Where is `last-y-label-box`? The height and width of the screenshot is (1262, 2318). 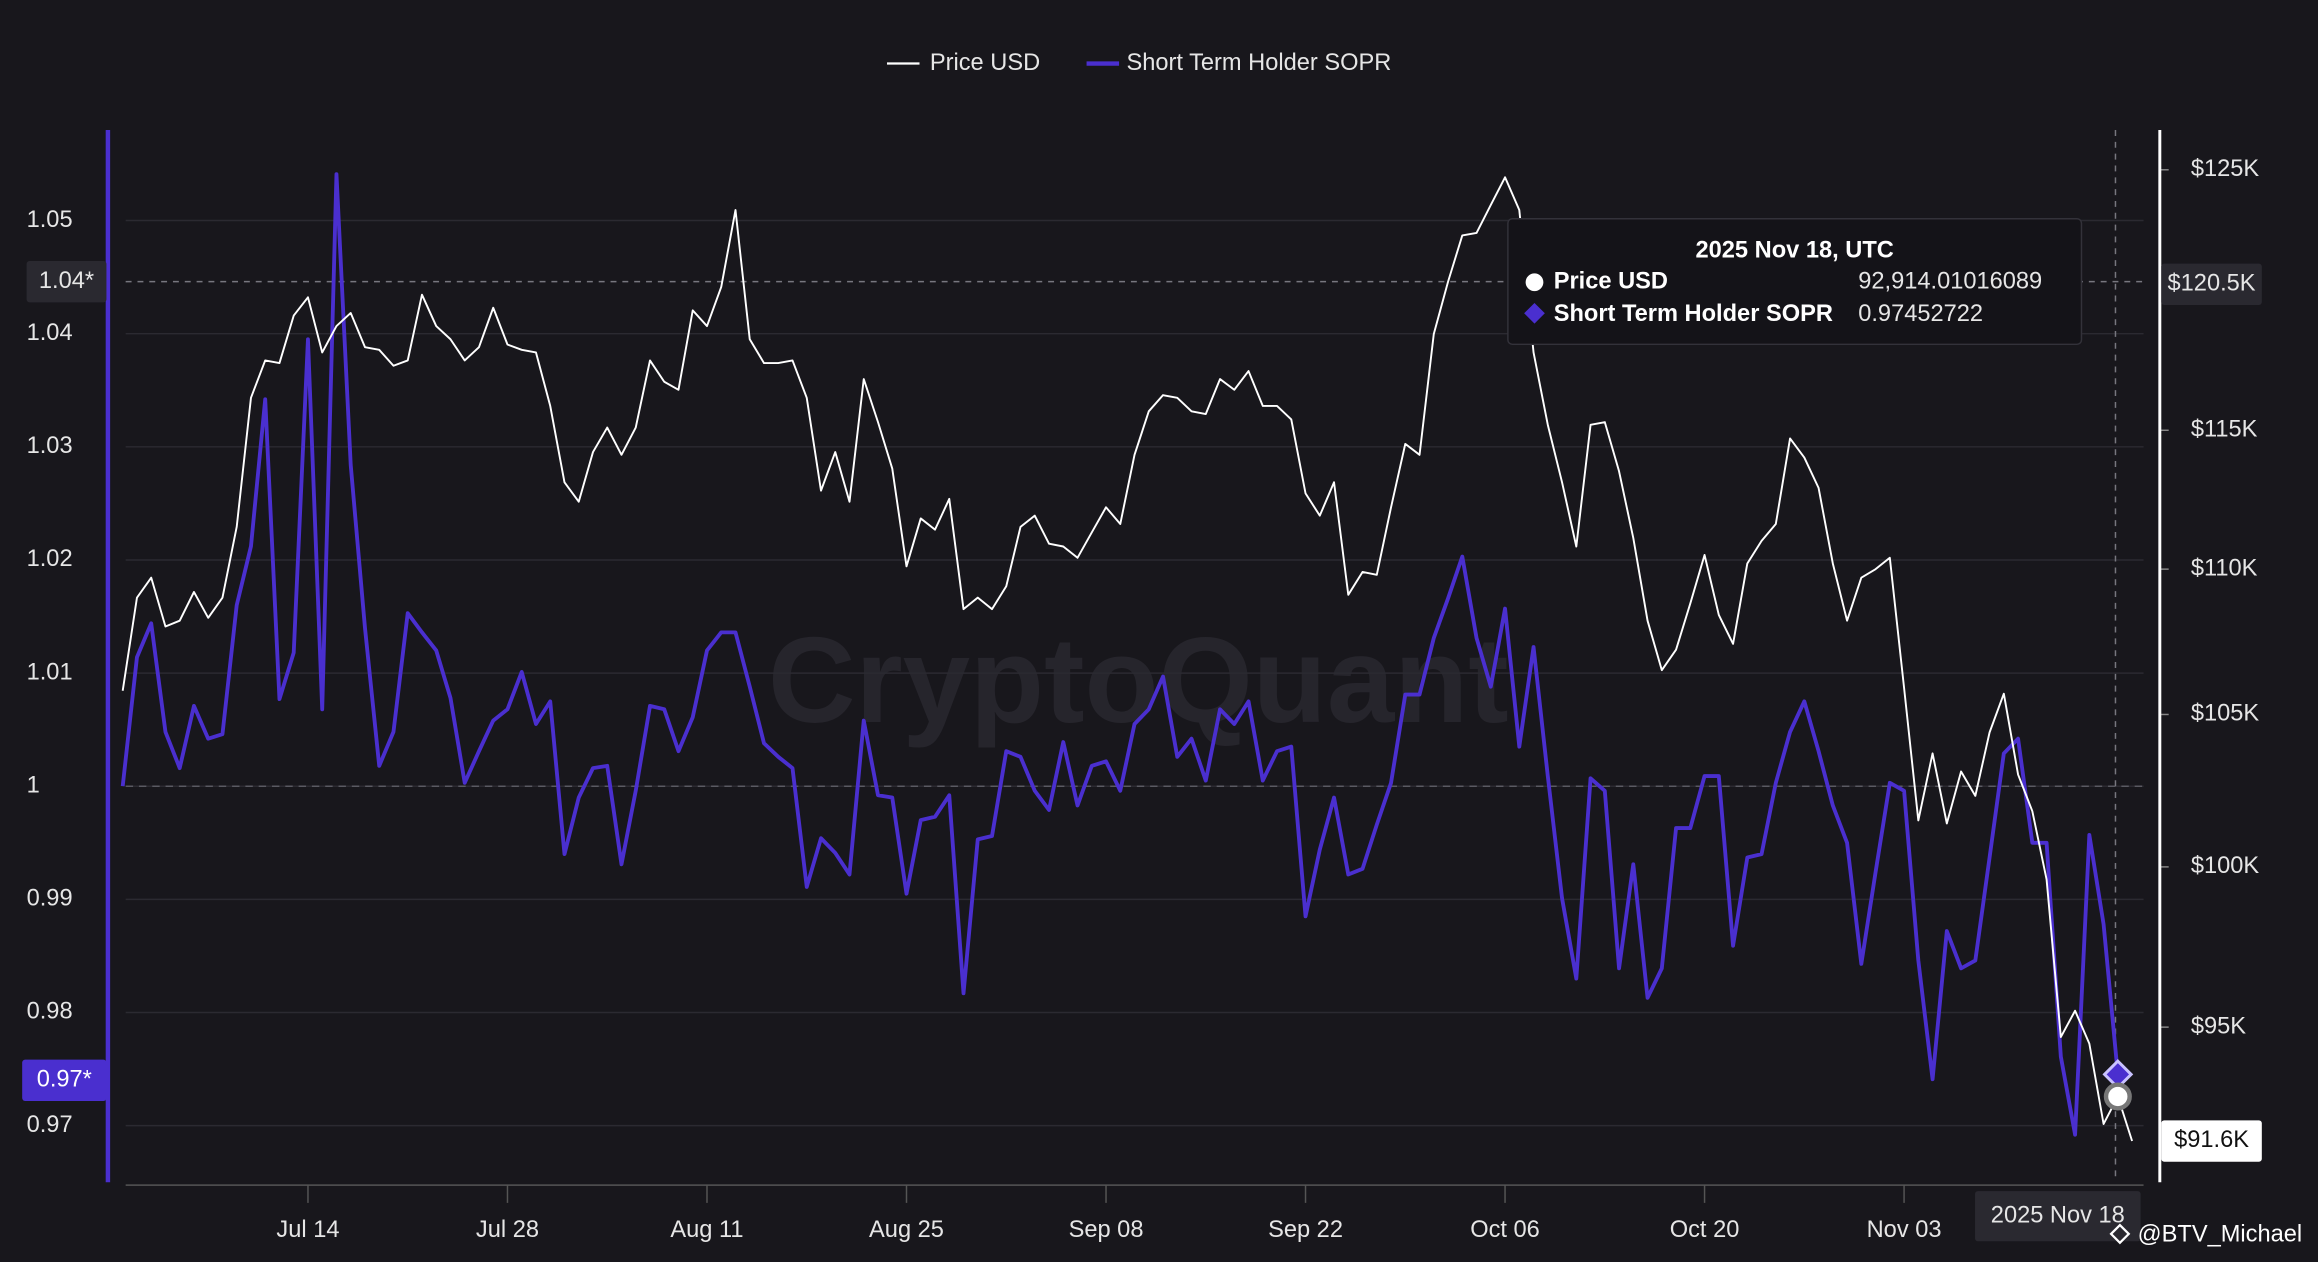 last-y-label-box is located at coordinates (64, 1080).